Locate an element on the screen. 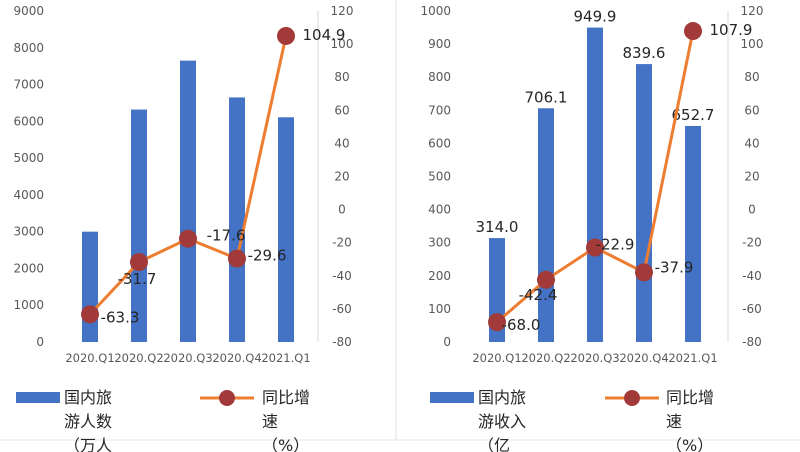 Image resolution: width=800 pixels, height=452 pixels. left-tick-label: 400 is located at coordinates (439, 210).